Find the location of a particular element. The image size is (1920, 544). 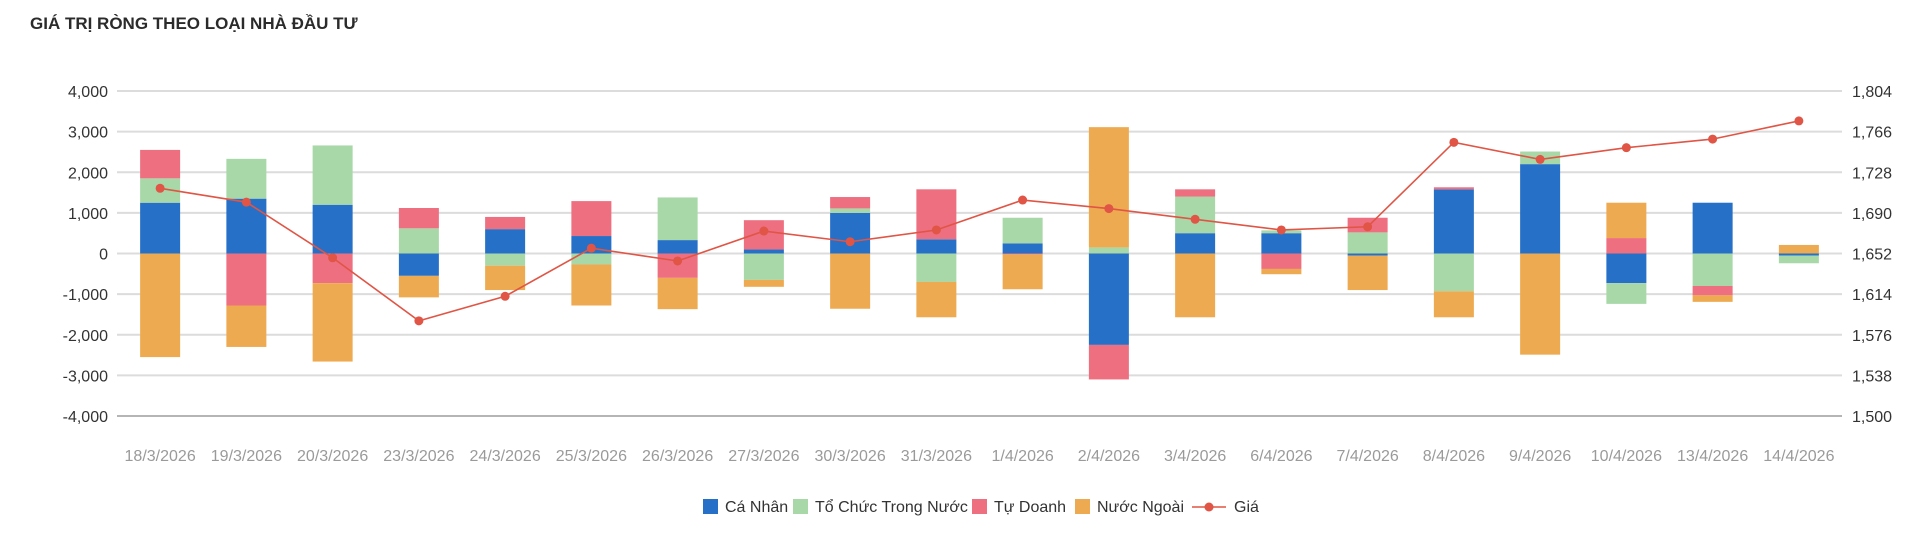

right-tick-label: 1,500 is located at coordinates (1872, 417).